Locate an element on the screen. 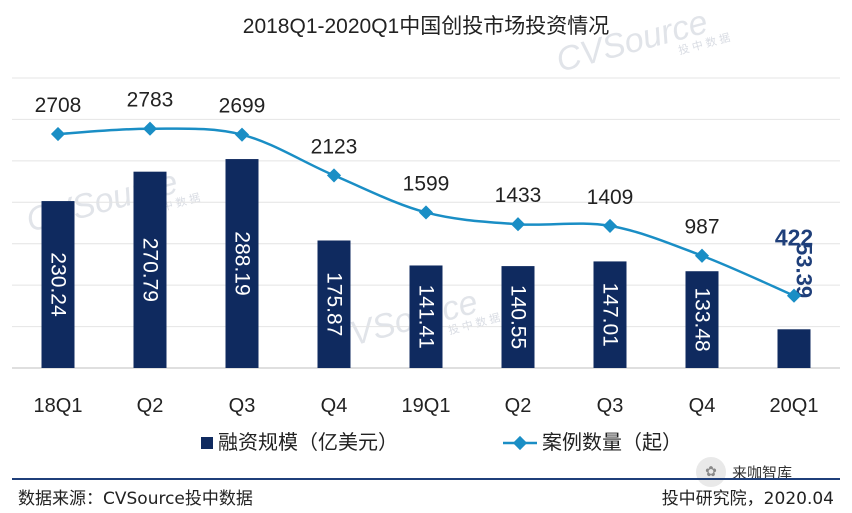 The height and width of the screenshot is (513, 852). bar-value-label: 53.39 is located at coordinates (804, 270).